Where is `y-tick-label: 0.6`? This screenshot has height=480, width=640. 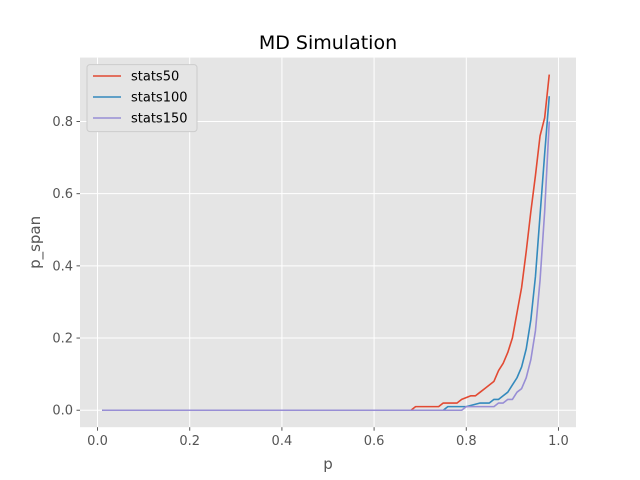
y-tick-label: 0.6 is located at coordinates (62, 194).